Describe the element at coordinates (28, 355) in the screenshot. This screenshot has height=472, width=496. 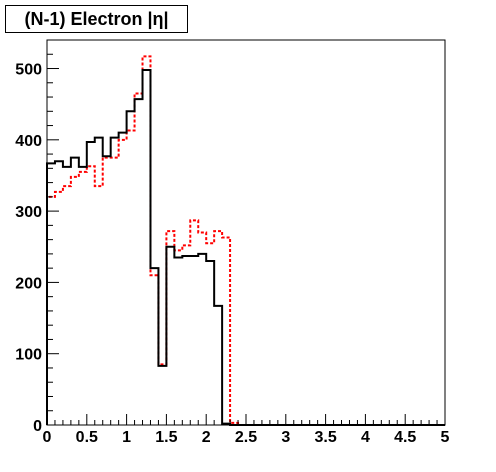
I see `y-tick-label: 100` at that location.